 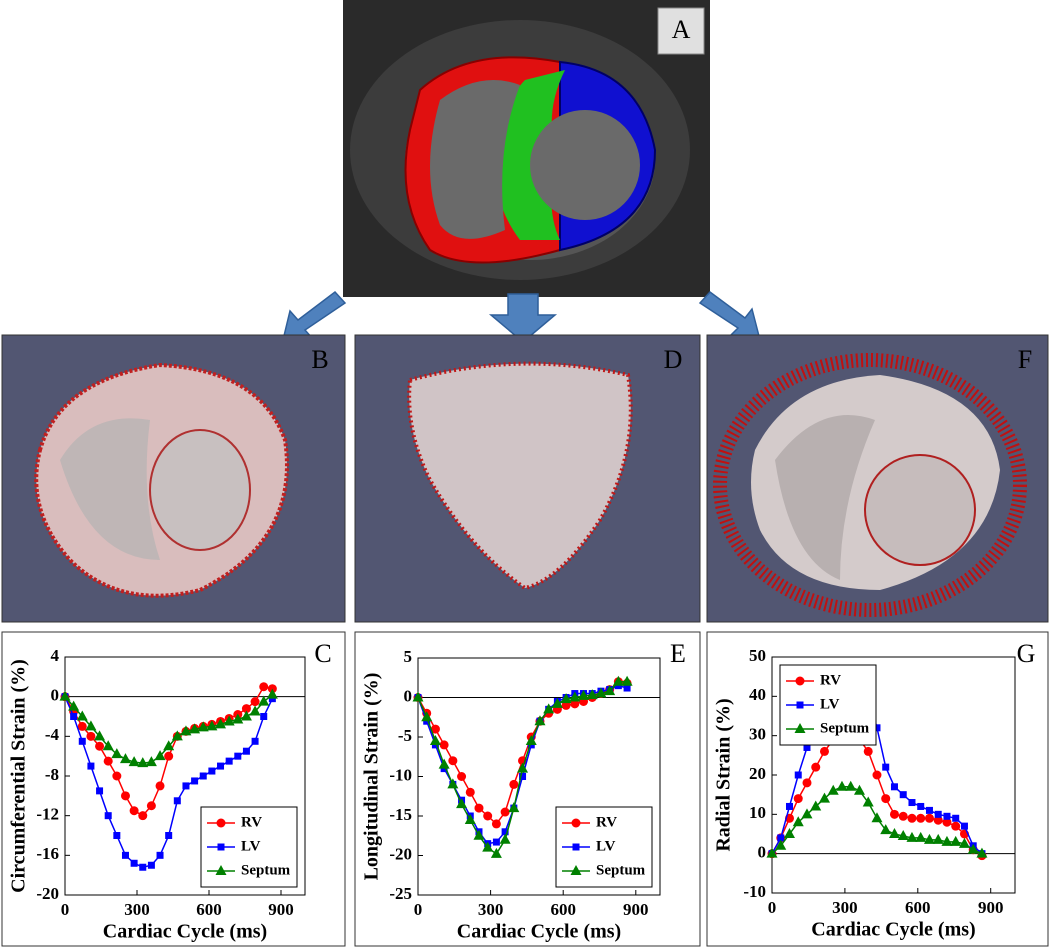 I want to click on y-tick-label: -5, so click(x=405, y=735).